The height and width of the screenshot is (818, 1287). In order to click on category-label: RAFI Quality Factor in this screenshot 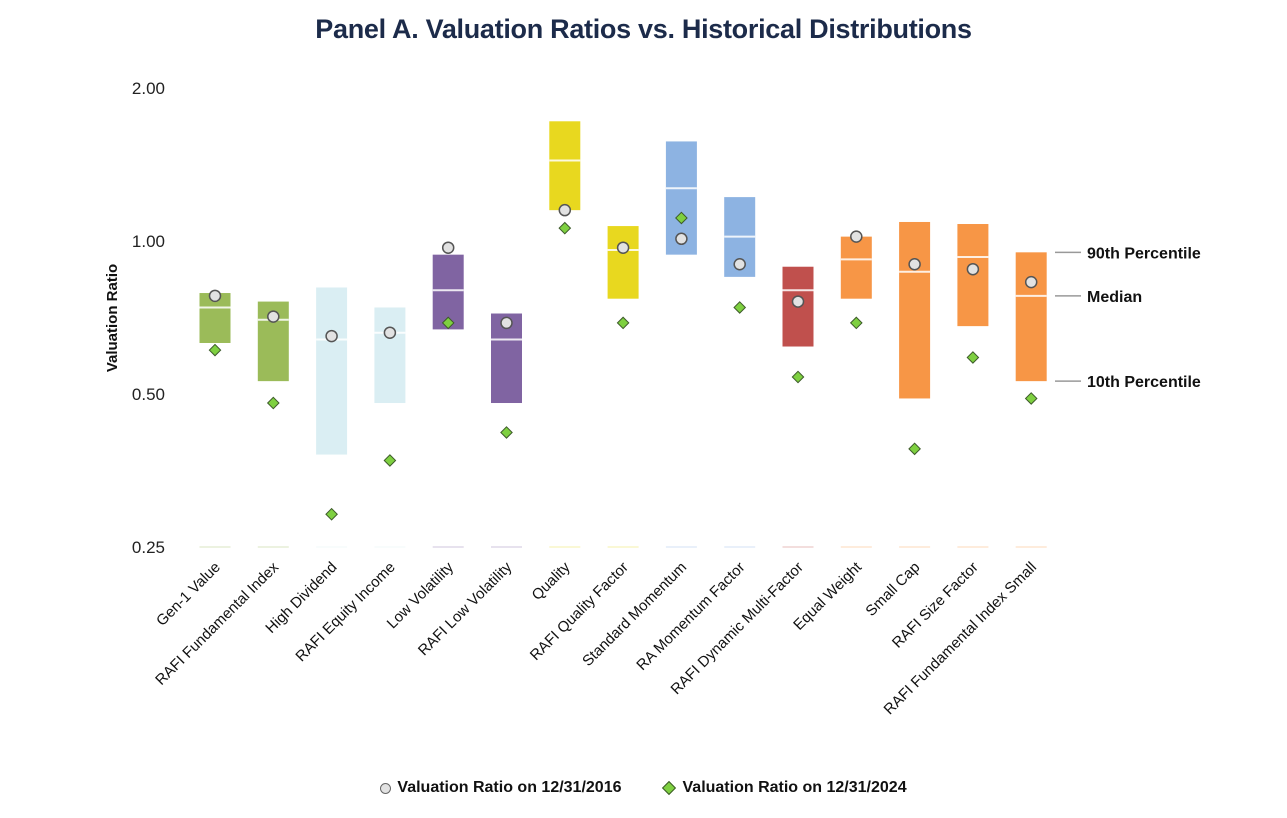, I will do `click(579, 611)`.